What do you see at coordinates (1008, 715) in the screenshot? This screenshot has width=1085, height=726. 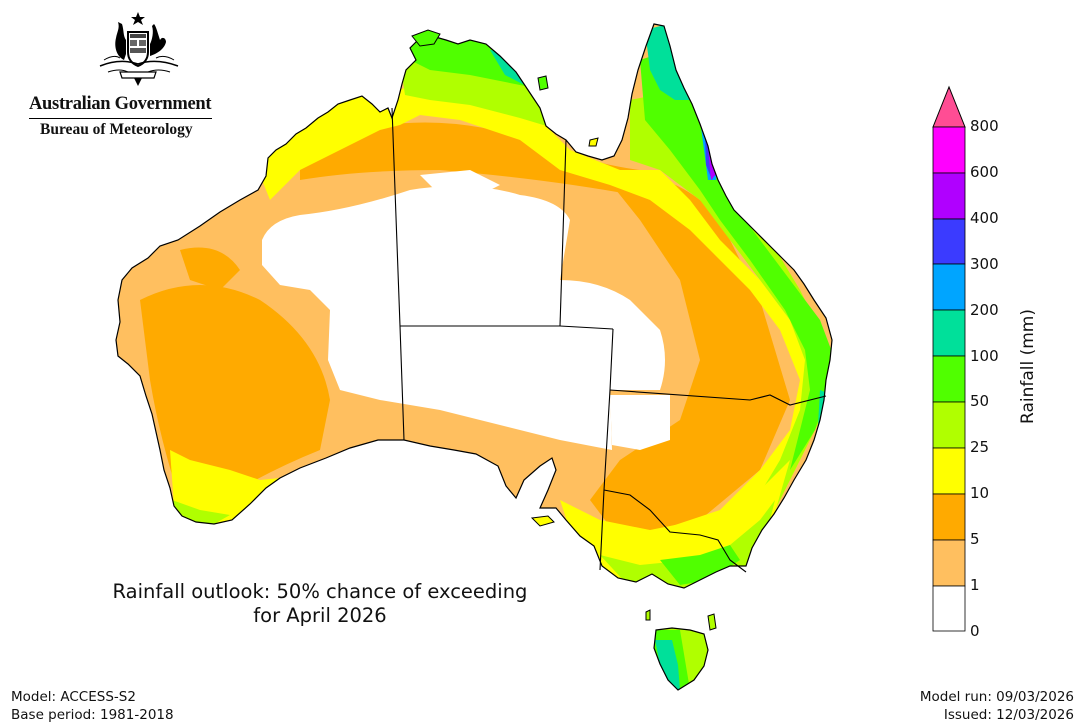 I see `issued-date: Issued: 12/03/2026` at bounding box center [1008, 715].